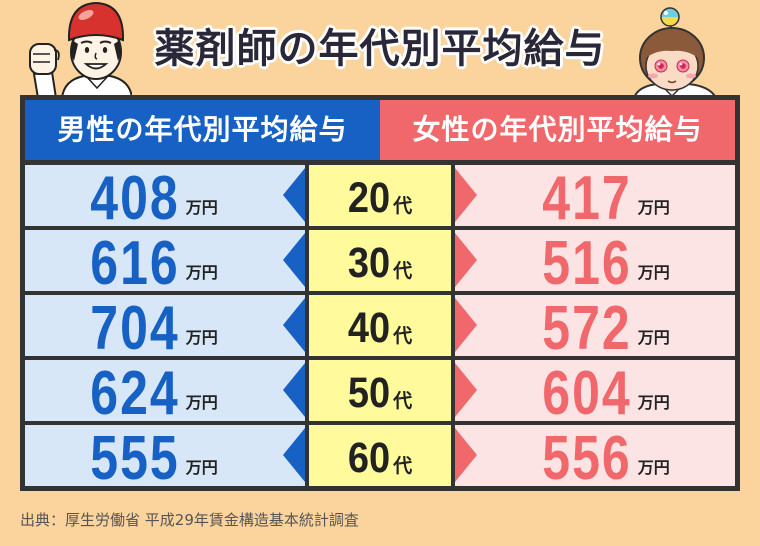 The width and height of the screenshot is (760, 546). What do you see at coordinates (369, 393) in the screenshot?
I see `age-number: 50` at bounding box center [369, 393].